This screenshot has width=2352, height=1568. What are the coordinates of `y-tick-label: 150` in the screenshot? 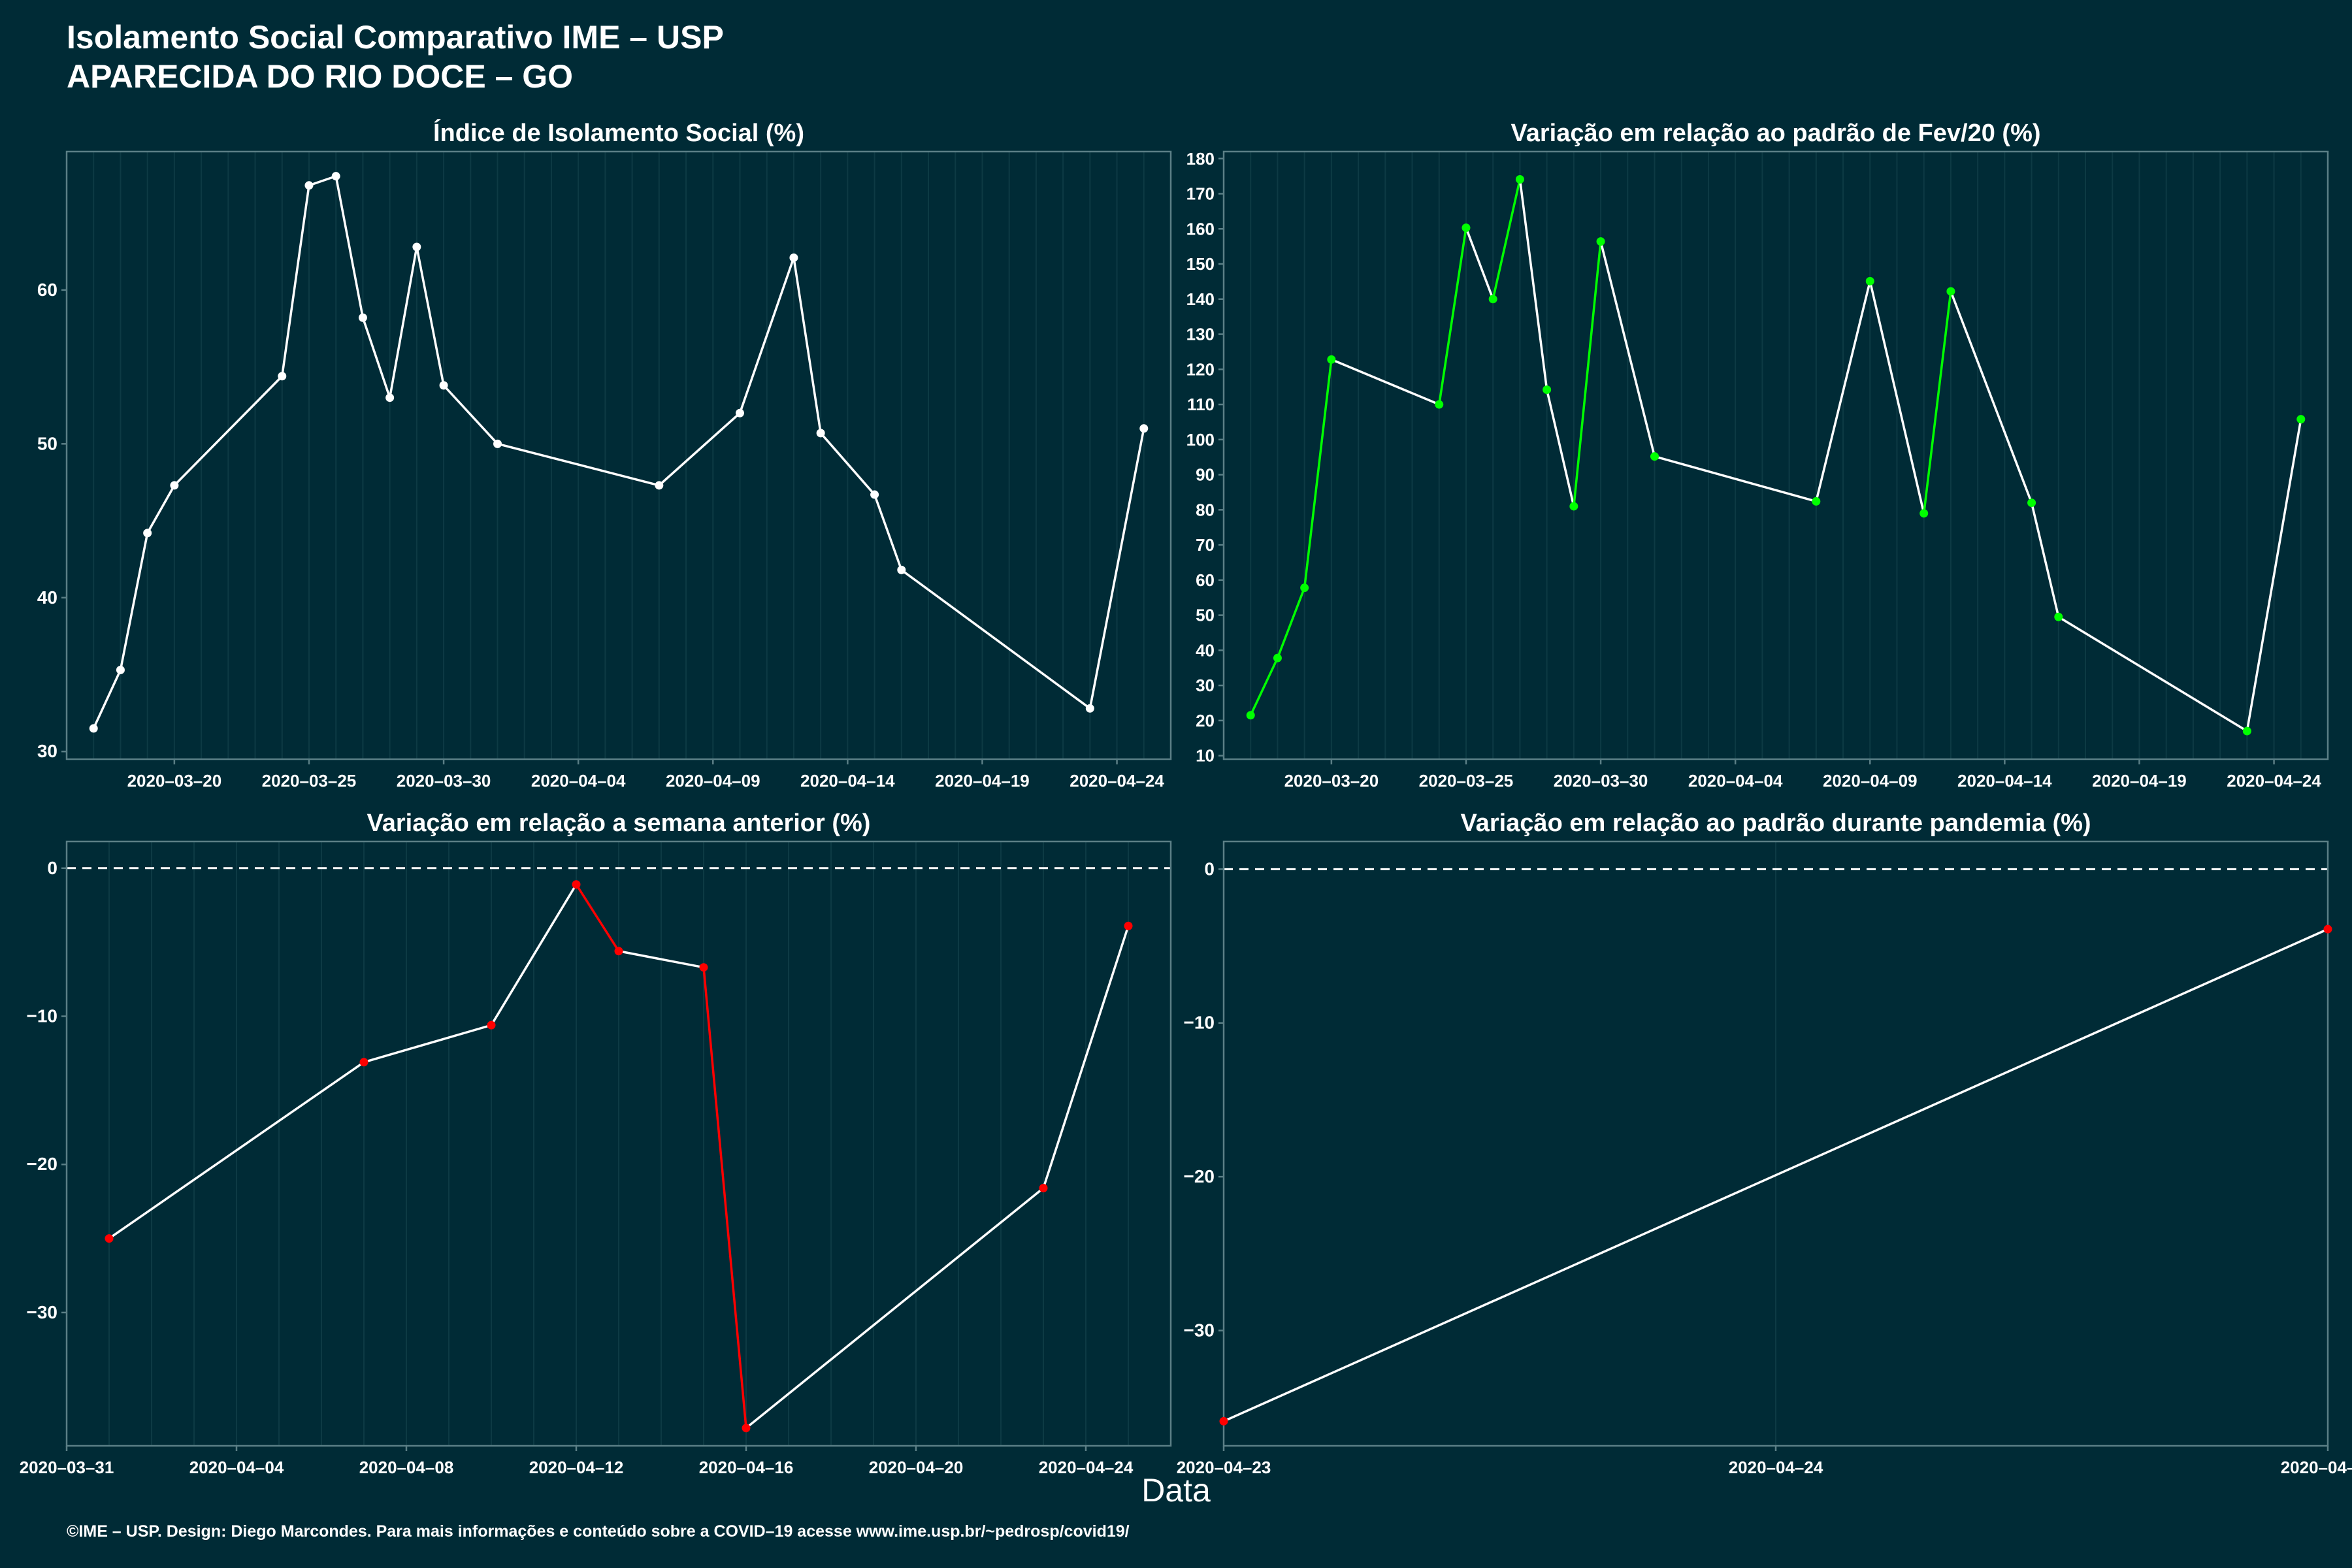 It's located at (1200, 264).